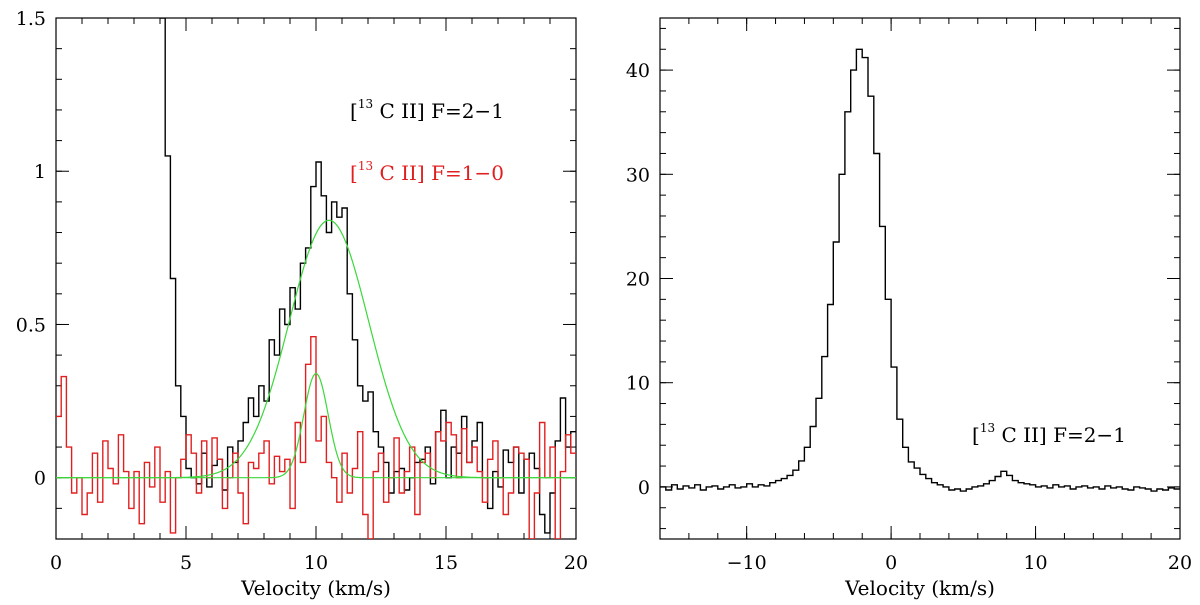 The image size is (1200, 605). I want to click on right-annotations: [13 C II] F=2−1, so click(1049, 434).